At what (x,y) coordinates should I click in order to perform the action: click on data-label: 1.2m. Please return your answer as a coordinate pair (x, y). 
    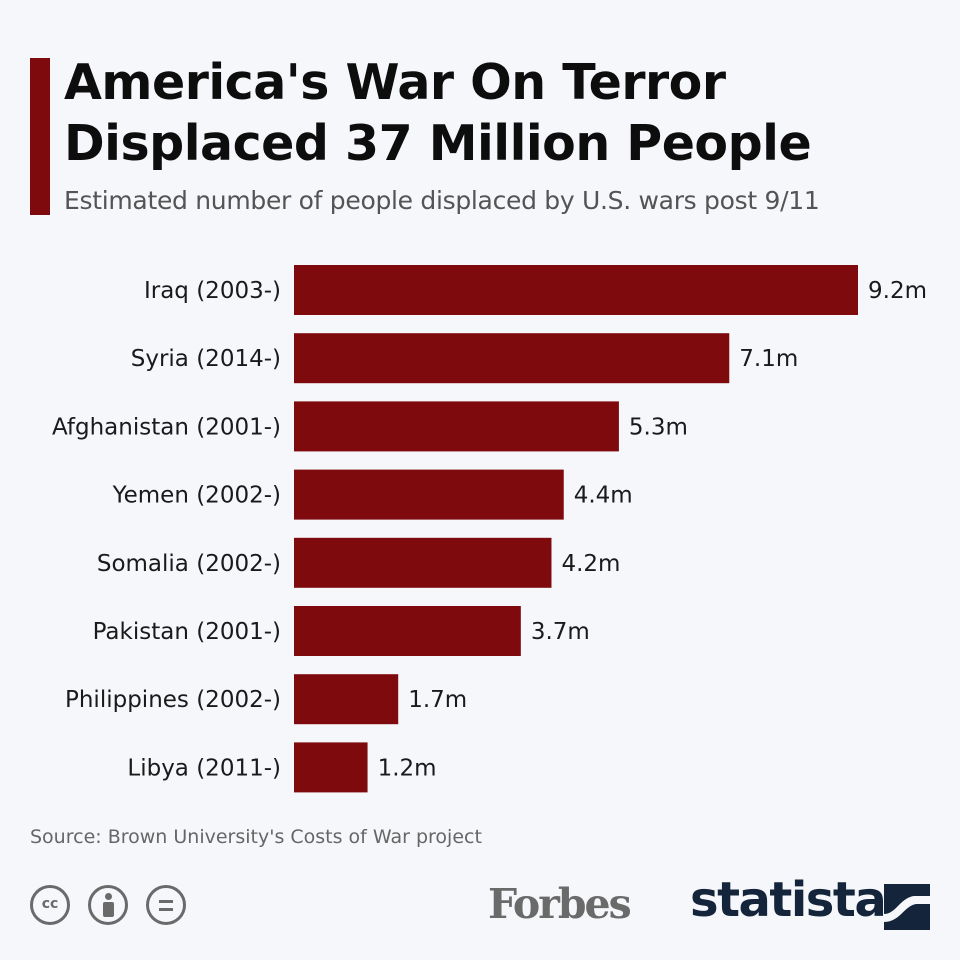
    Looking at the image, I should click on (407, 768).